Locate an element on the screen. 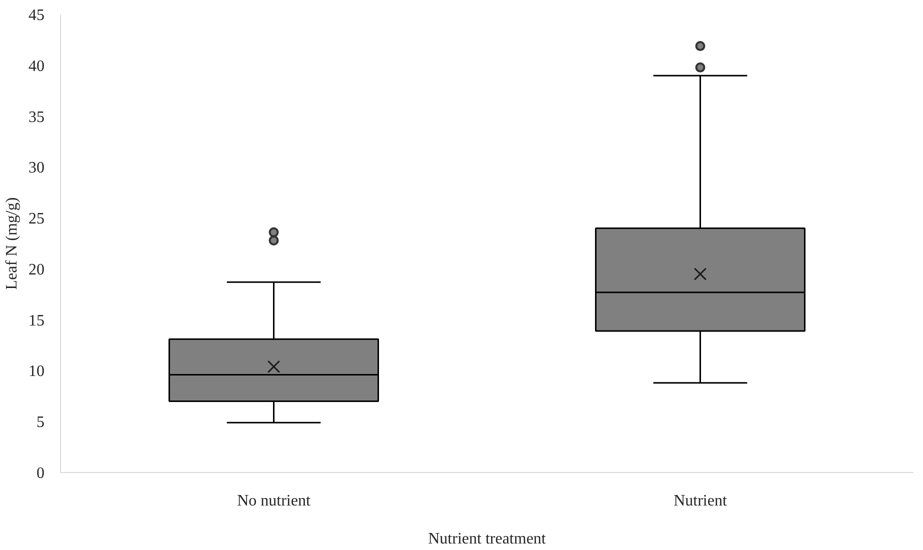  y-tick-label: 15 is located at coordinates (36, 321).